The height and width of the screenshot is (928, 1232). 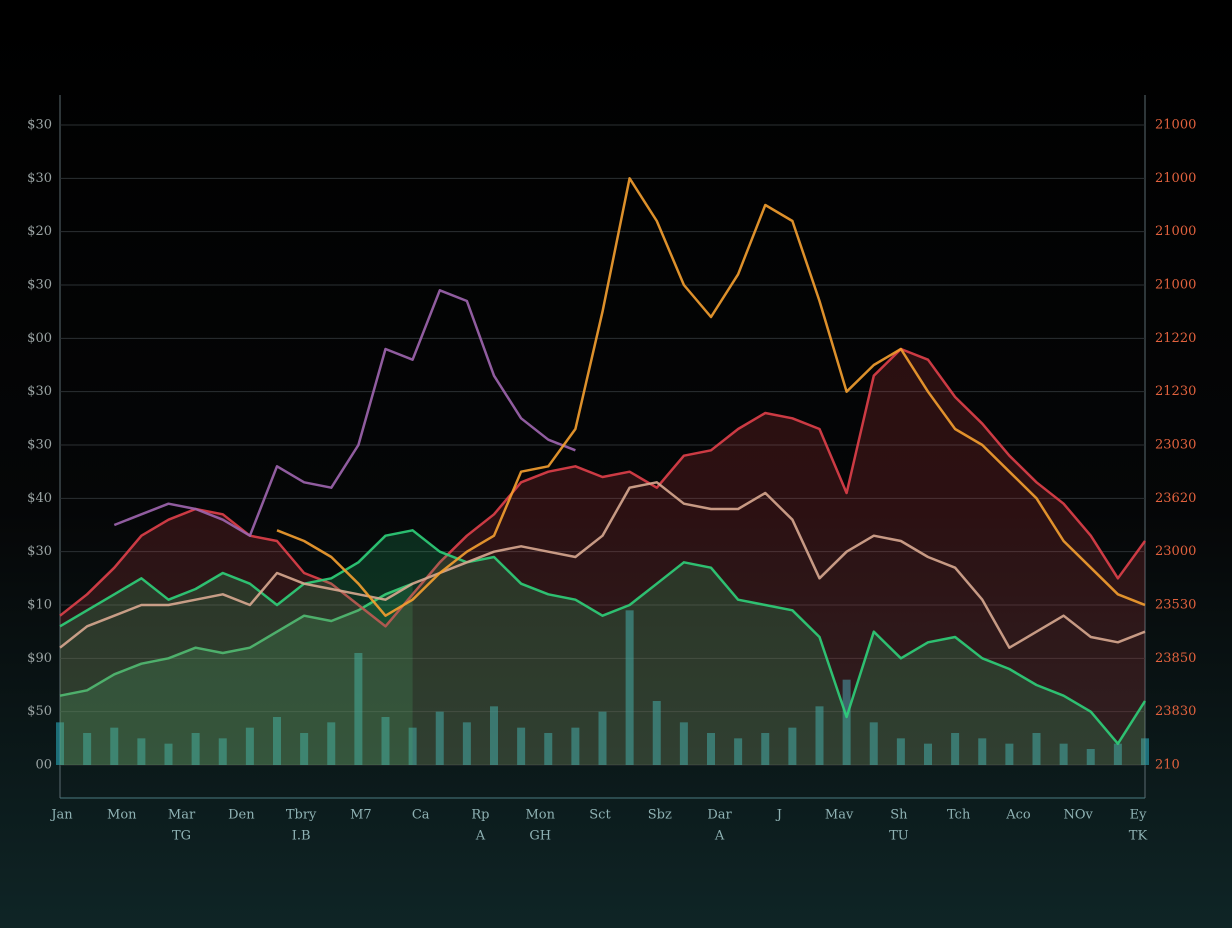 What do you see at coordinates (719, 815) in the screenshot?
I see `x-tick-label: Dar` at bounding box center [719, 815].